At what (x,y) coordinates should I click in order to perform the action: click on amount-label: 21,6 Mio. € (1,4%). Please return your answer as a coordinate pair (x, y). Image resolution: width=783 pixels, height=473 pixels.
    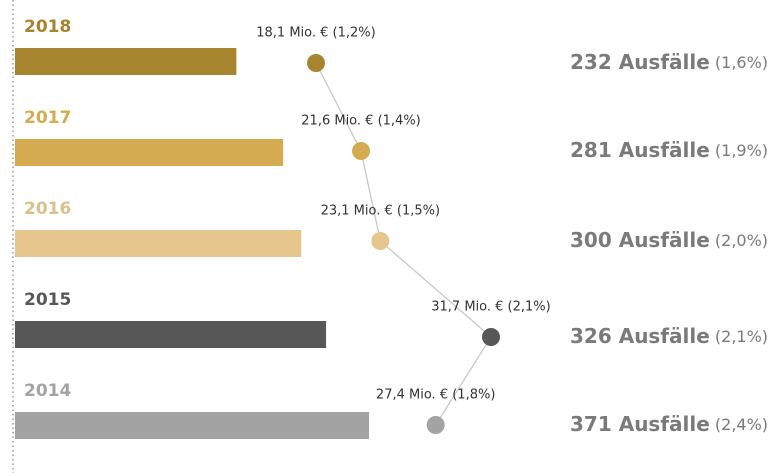
    Looking at the image, I should click on (360, 121).